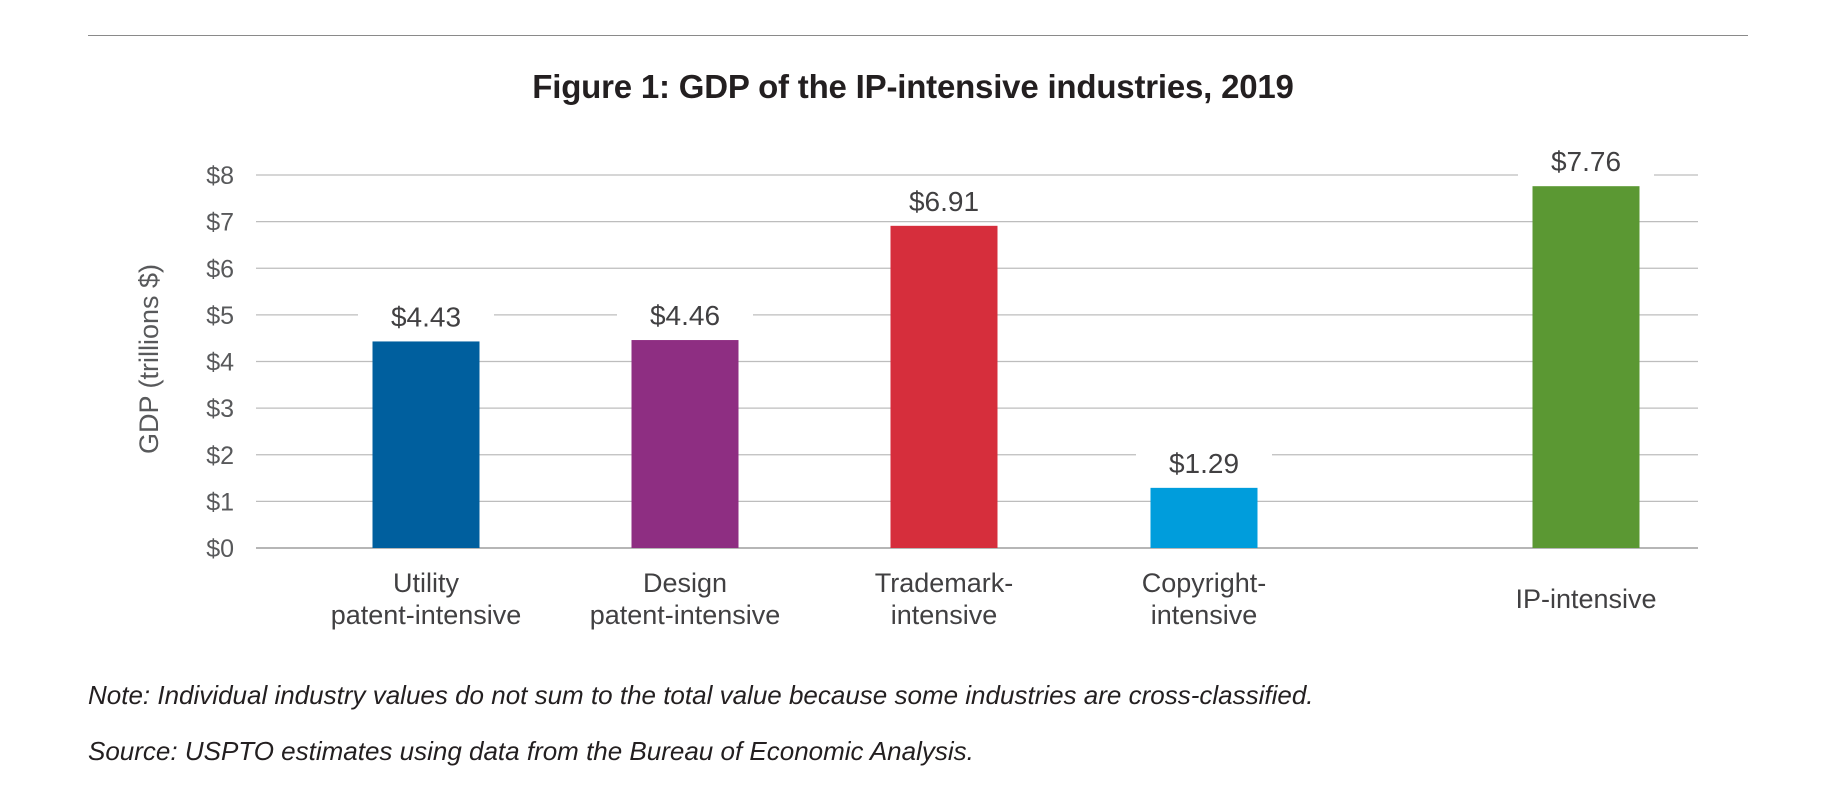  What do you see at coordinates (426, 615) in the screenshot?
I see `category-label-0-line-1: patent-intensive` at bounding box center [426, 615].